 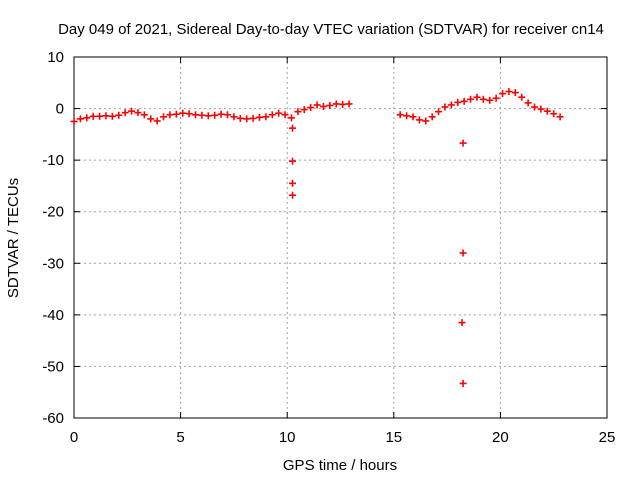 What do you see at coordinates (53, 160) in the screenshot?
I see `y-tick-label: -10` at bounding box center [53, 160].